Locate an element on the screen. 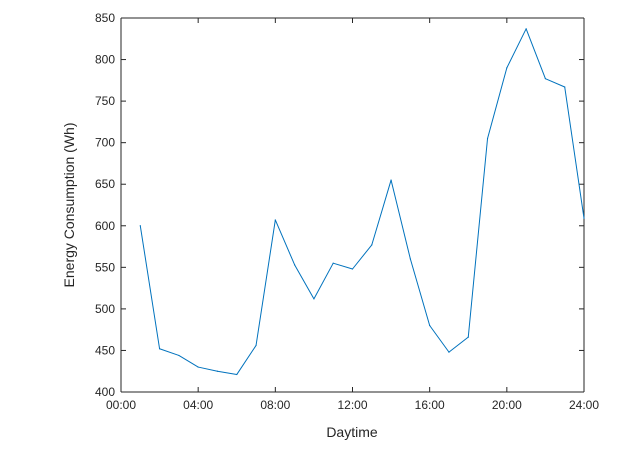 This screenshot has height=455, width=632. y-tick-label: 650 is located at coordinates (105, 184).